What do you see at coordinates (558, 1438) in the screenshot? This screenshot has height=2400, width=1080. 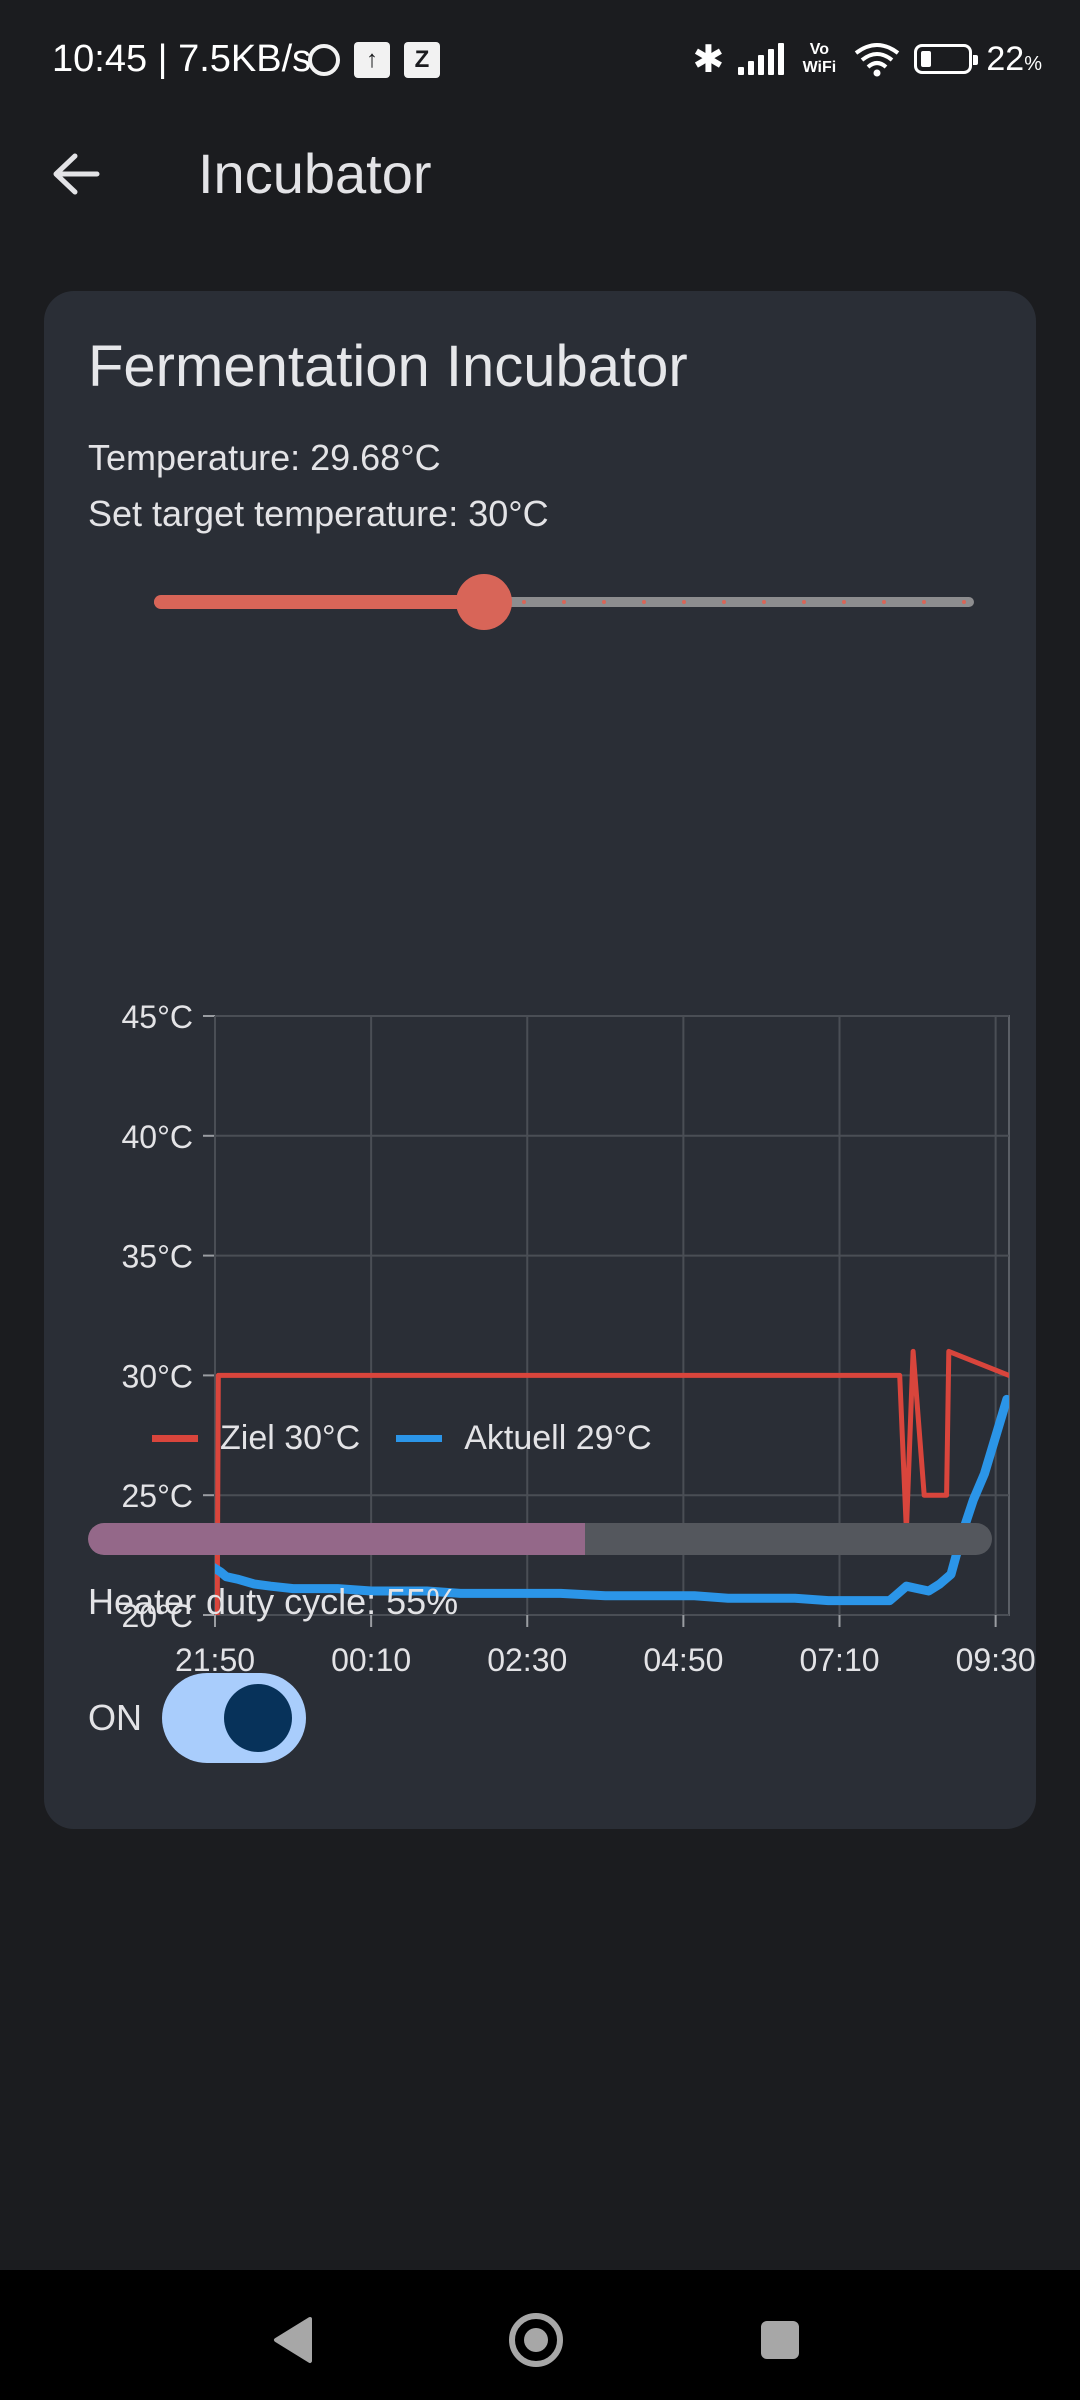 I see `legend-label-actual: Aktuell 29°C` at bounding box center [558, 1438].